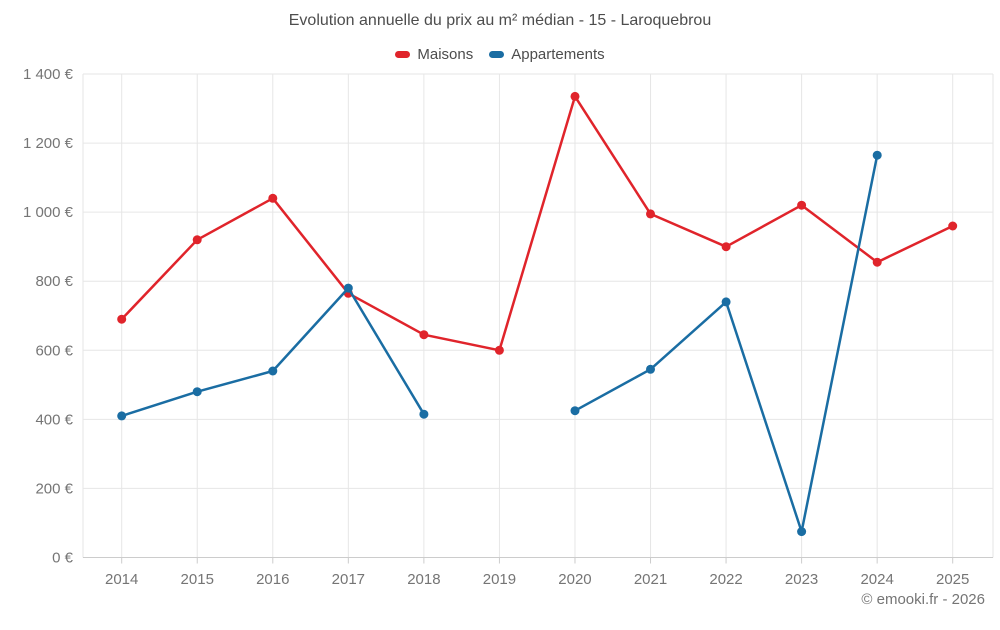 Image resolution: width=1000 pixels, height=630 pixels. Describe the element at coordinates (923, 599) in the screenshot. I see `footer-credit: © emooki.fr - 2026` at that location.